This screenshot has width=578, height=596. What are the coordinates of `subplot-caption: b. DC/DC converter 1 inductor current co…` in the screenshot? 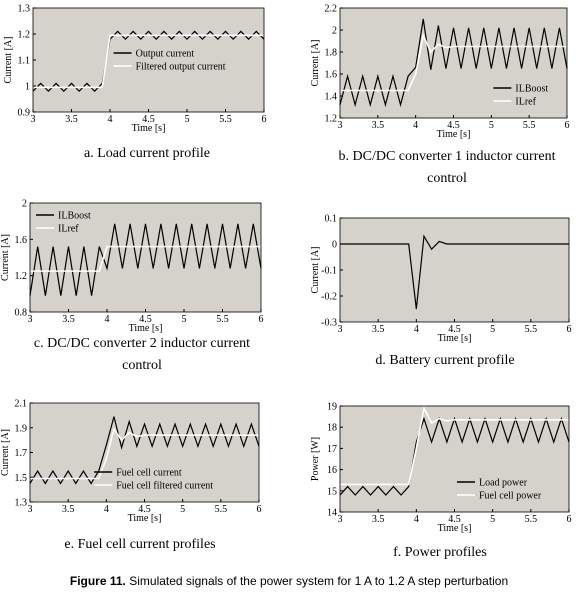 It's located at (447, 167).